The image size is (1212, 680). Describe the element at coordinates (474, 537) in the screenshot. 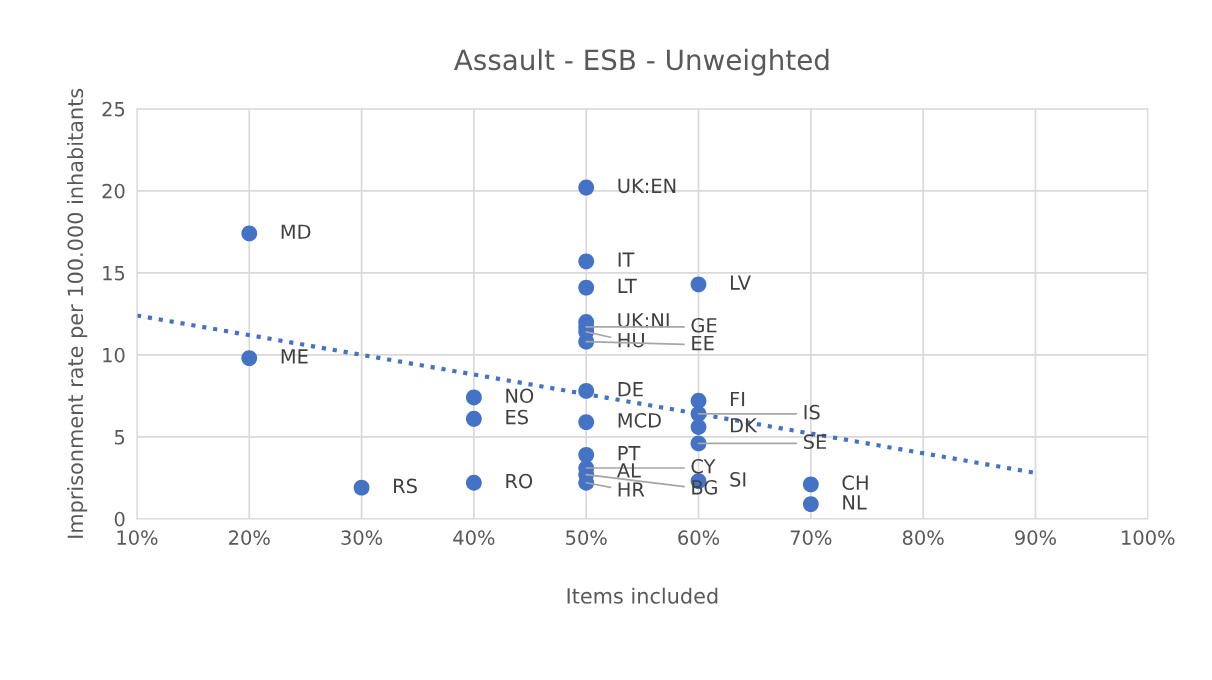

I see `x-tick-label: 40%` at that location.